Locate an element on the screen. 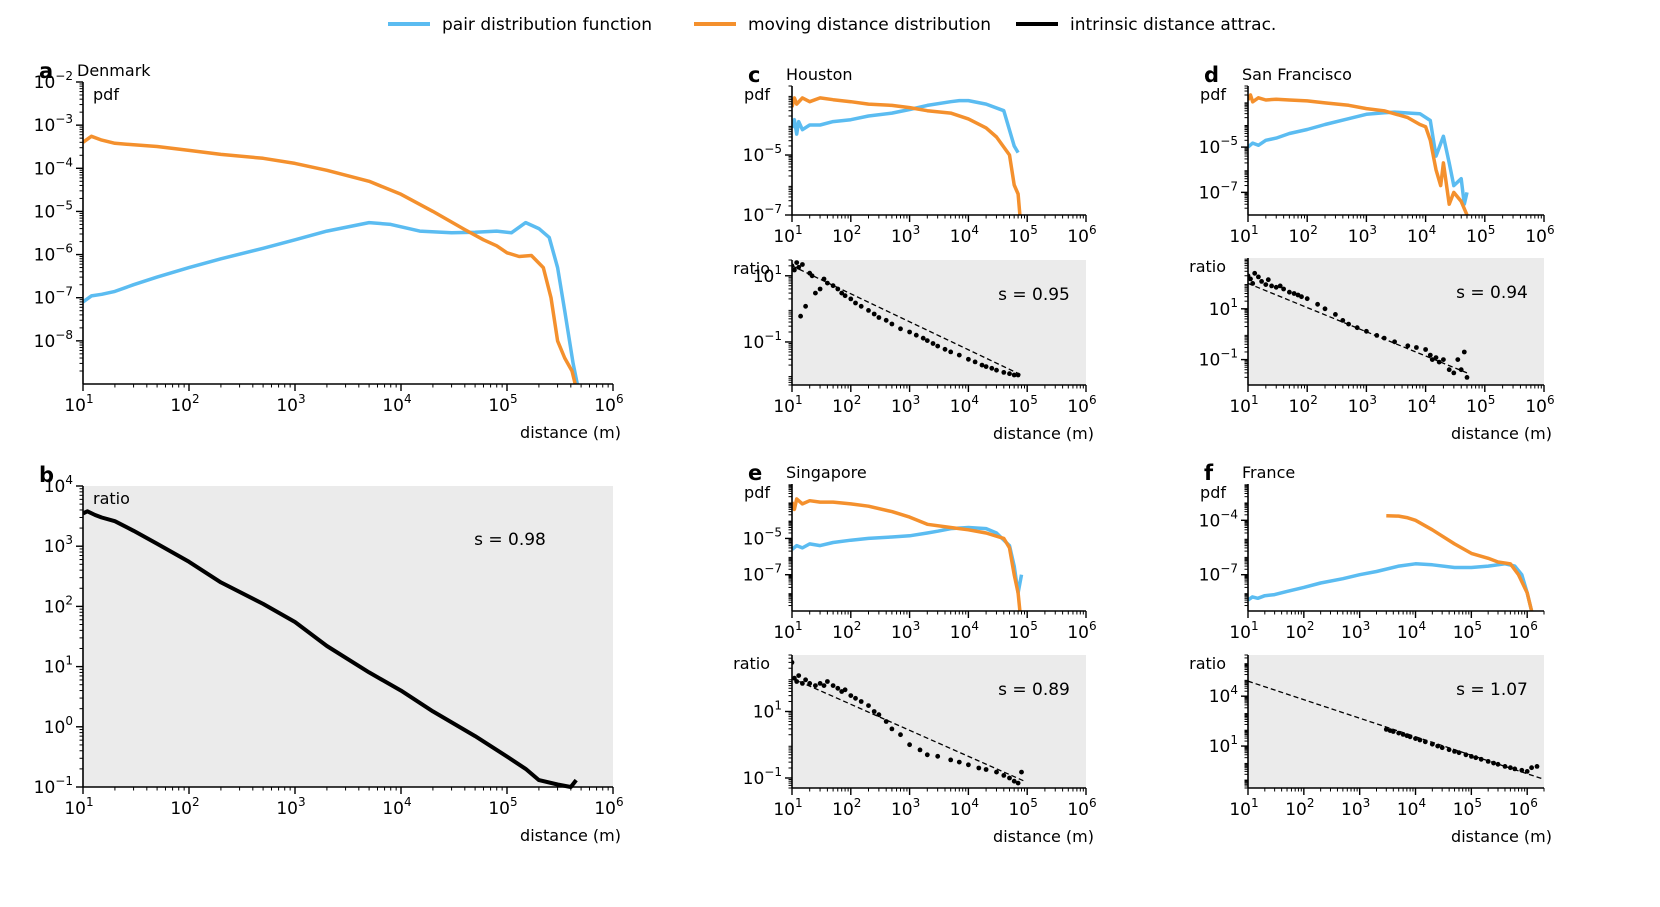  x-tick-label: 10² is located at coordinates (1303, 405).